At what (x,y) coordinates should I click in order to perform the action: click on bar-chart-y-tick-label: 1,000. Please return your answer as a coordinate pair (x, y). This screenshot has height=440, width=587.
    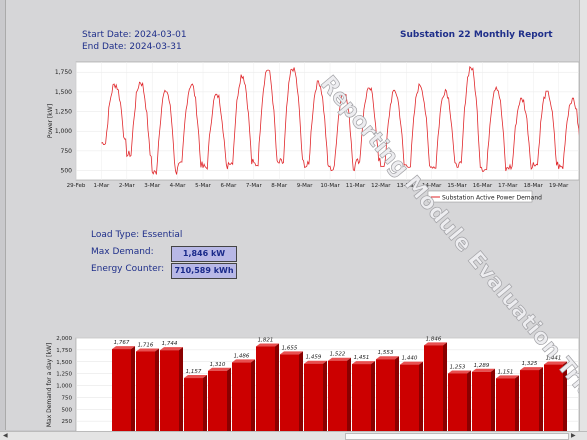
    Looking at the image, I should click on (64, 387).